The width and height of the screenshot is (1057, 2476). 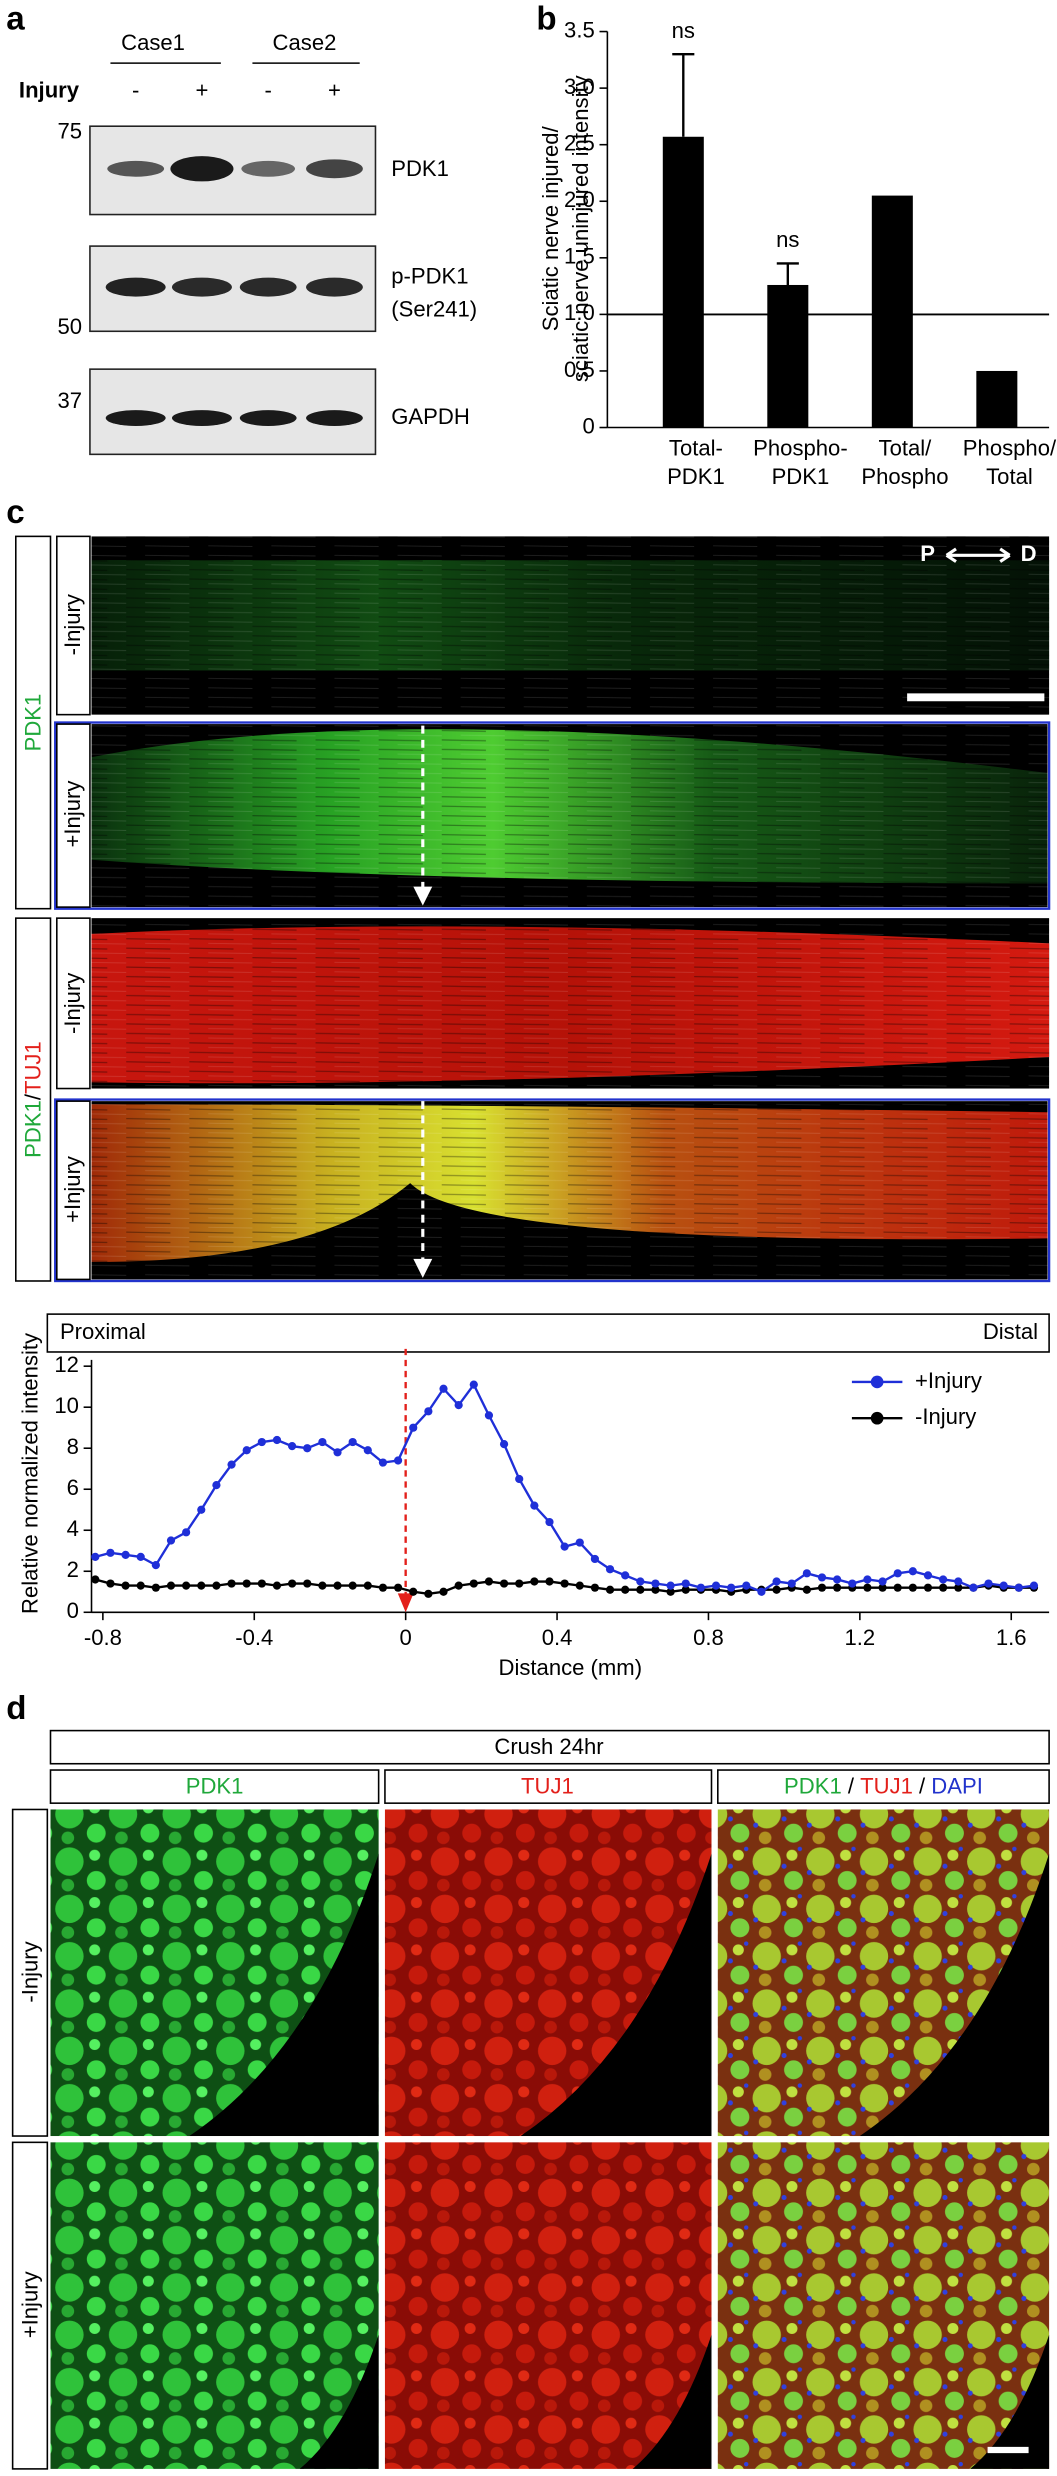 I want to click on blot-row-label: p-PDK1, so click(x=429, y=275).